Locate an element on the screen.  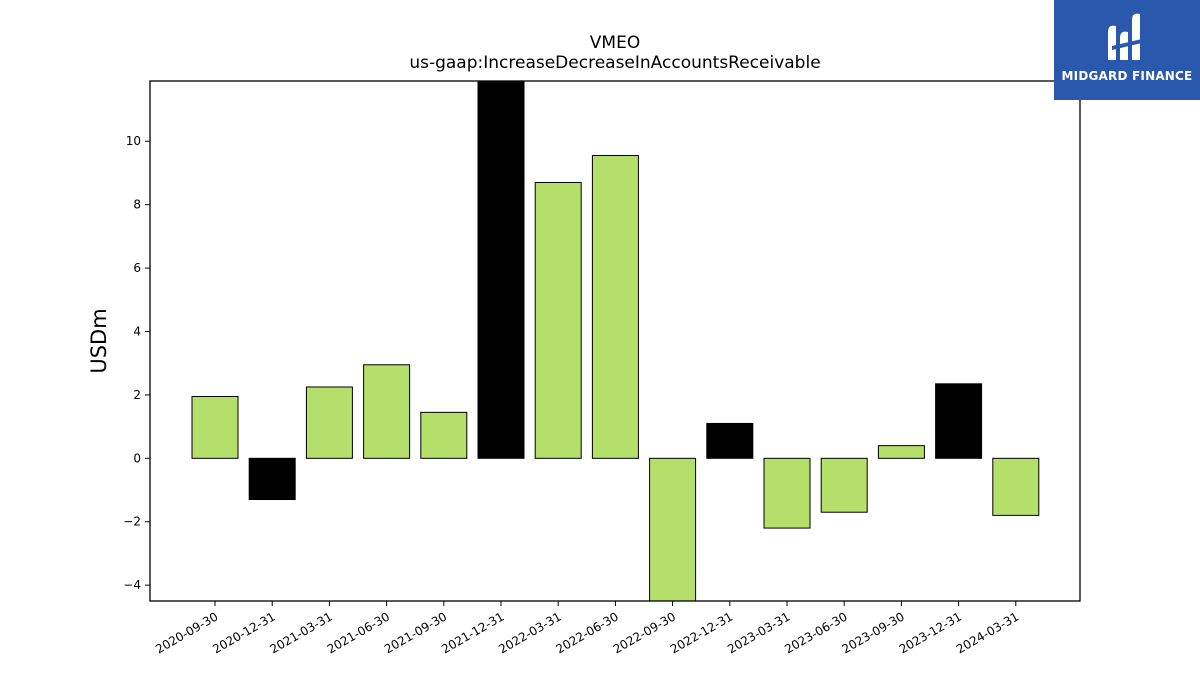
x-tick-label: 2023-06-30 is located at coordinates (815, 632).